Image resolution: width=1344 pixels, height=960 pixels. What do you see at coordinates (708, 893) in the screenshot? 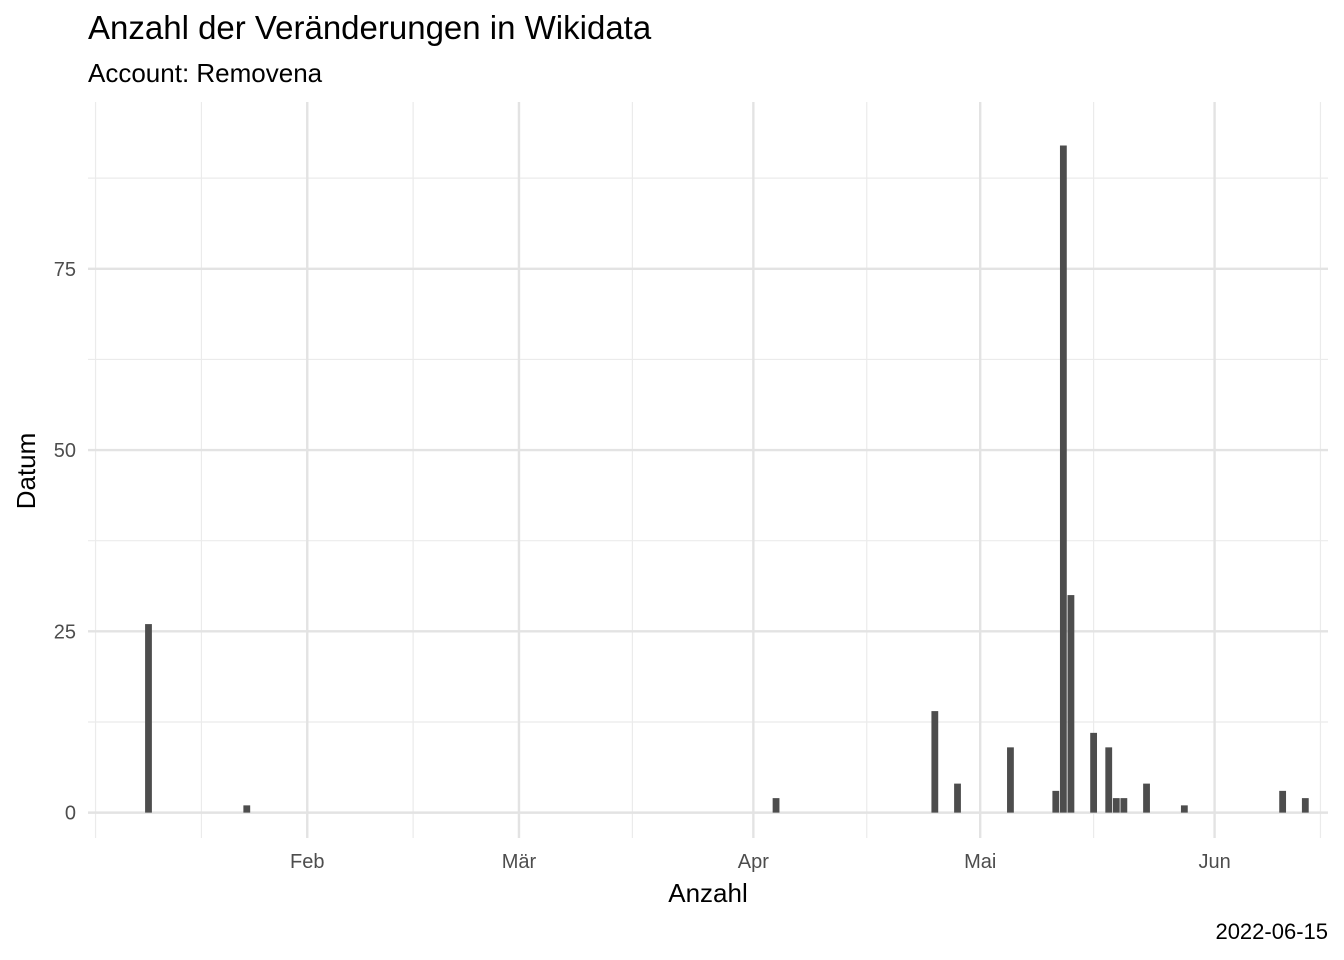
I see `x-axis-title: Anzahl` at bounding box center [708, 893].